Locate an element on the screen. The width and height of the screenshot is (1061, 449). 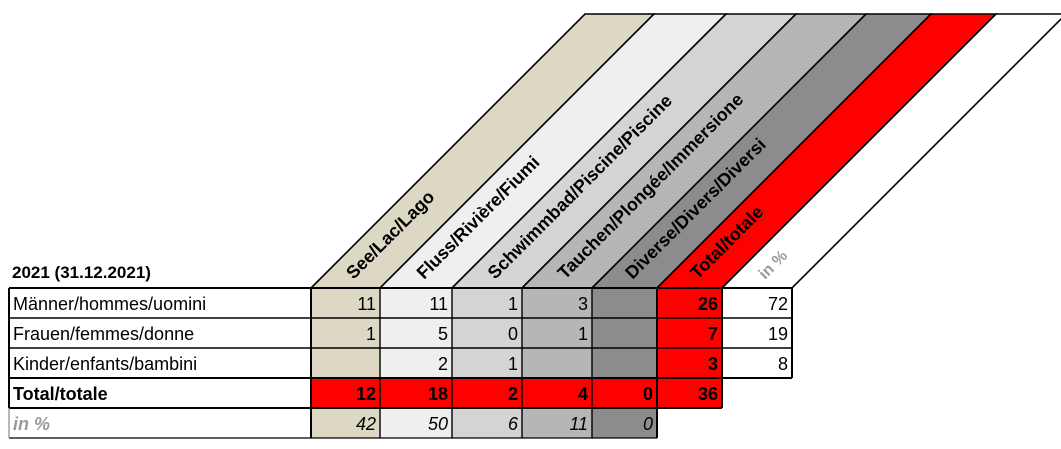
total-cell-bg-tauchen is located at coordinates (557, 393).